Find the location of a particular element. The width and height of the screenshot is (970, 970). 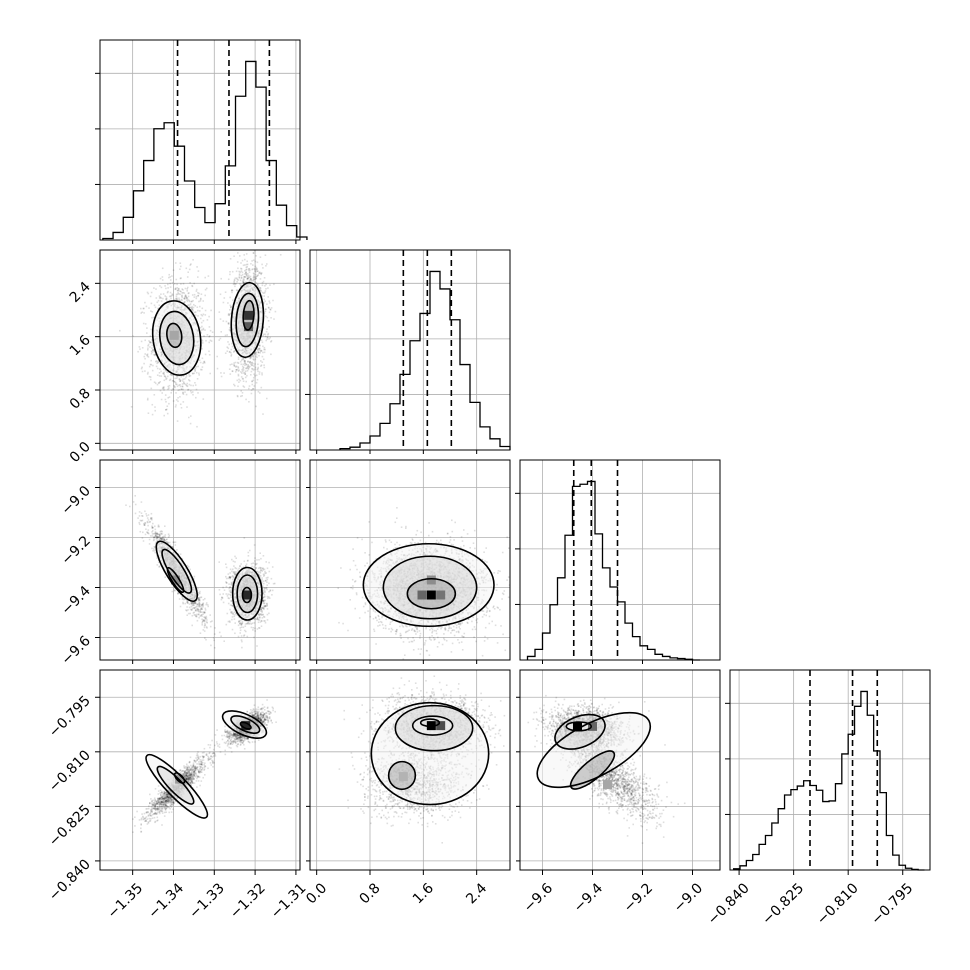

y-tick-label: −0.795 is located at coordinates (70, 717).